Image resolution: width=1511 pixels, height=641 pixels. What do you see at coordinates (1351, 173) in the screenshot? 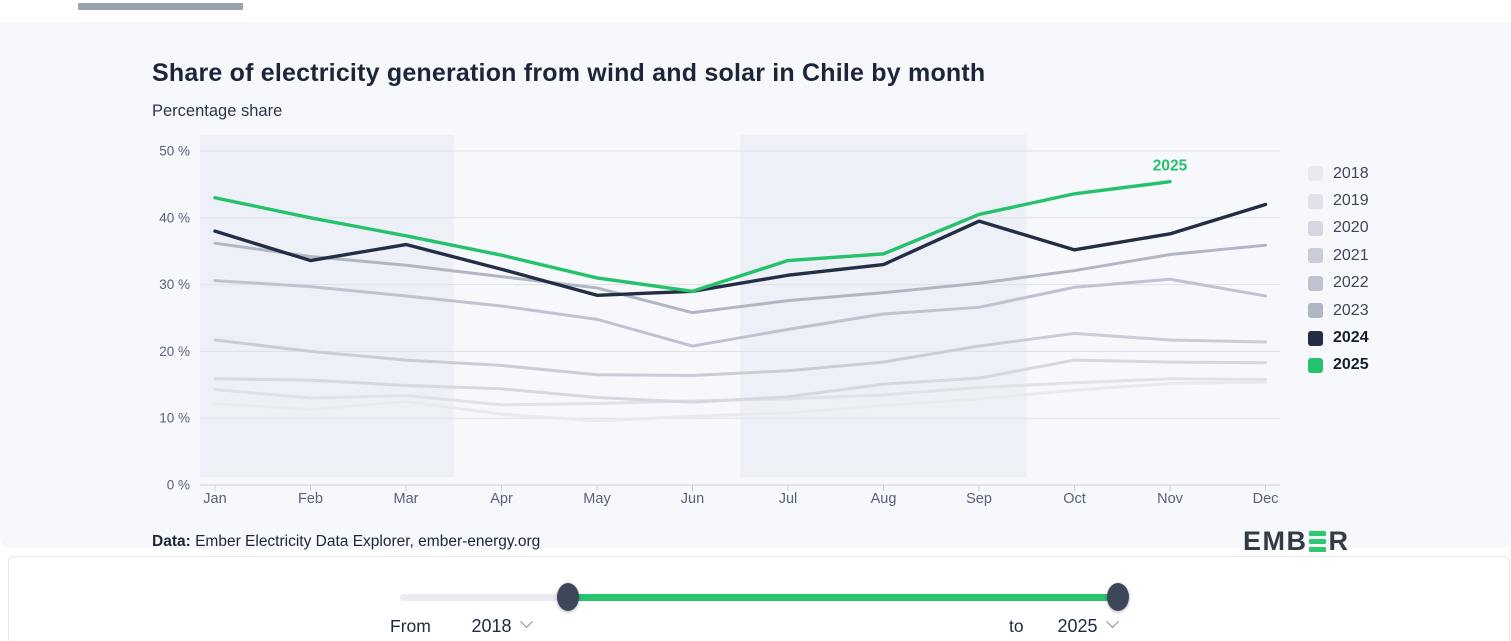
I see `legend-label: 2018` at bounding box center [1351, 173].